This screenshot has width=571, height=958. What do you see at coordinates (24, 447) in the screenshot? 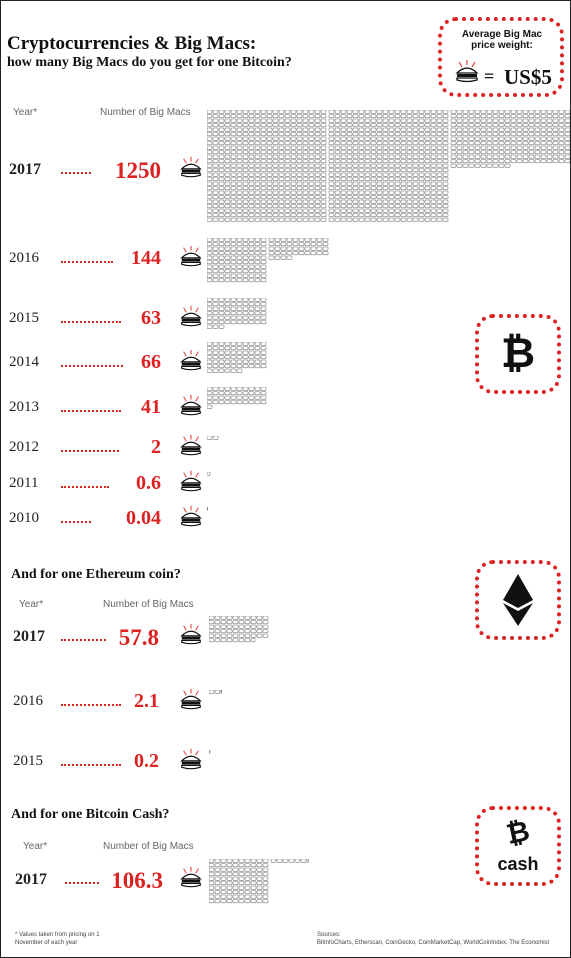
I see `year-label: 2012` at bounding box center [24, 447].